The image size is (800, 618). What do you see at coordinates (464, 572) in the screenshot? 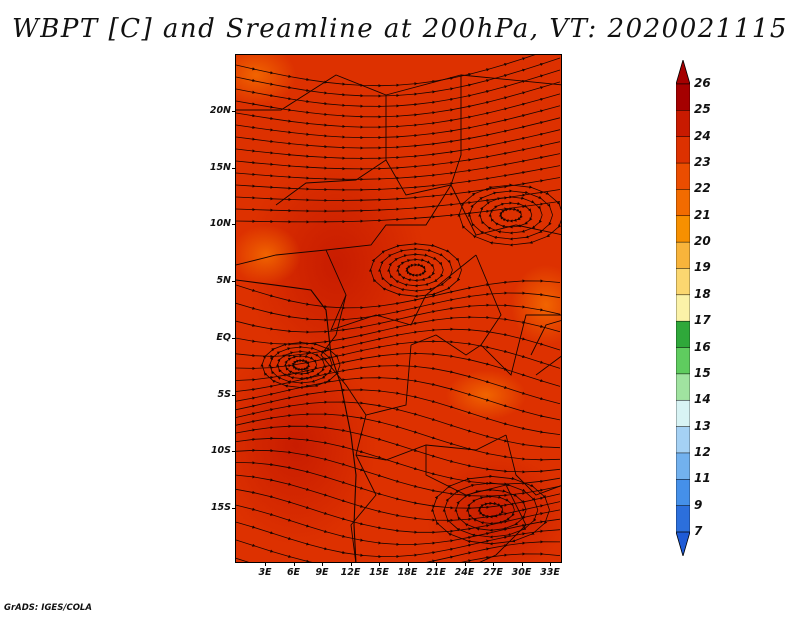
I see `x-tick-label: 24E` at bounding box center [464, 572].